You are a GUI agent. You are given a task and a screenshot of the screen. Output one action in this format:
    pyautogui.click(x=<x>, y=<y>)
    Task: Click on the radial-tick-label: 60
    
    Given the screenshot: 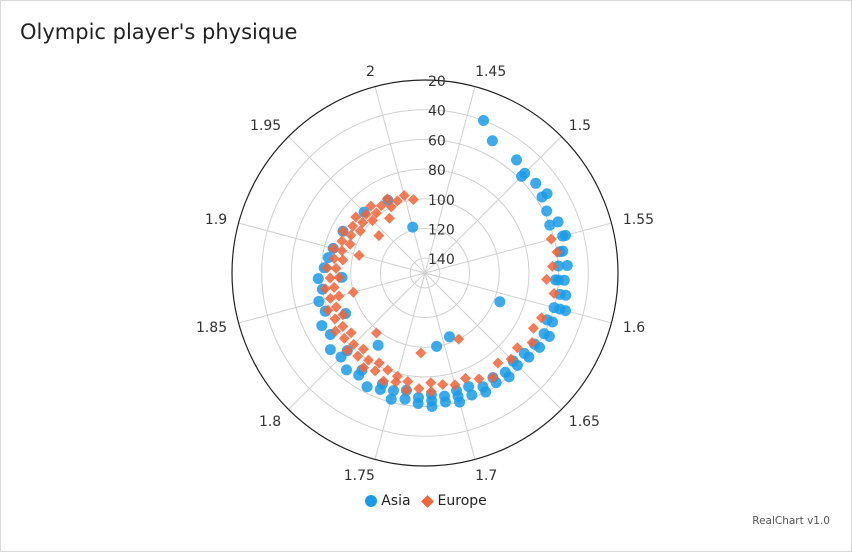 What is the action you would take?
    pyautogui.click(x=437, y=141)
    